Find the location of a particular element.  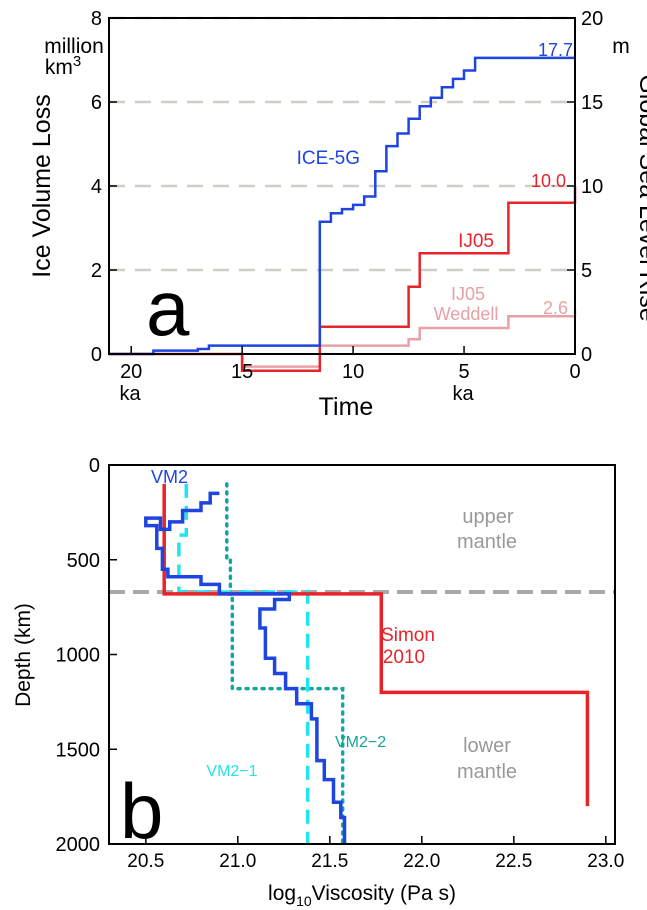

depth-tick-label: 0 is located at coordinates (94, 466).